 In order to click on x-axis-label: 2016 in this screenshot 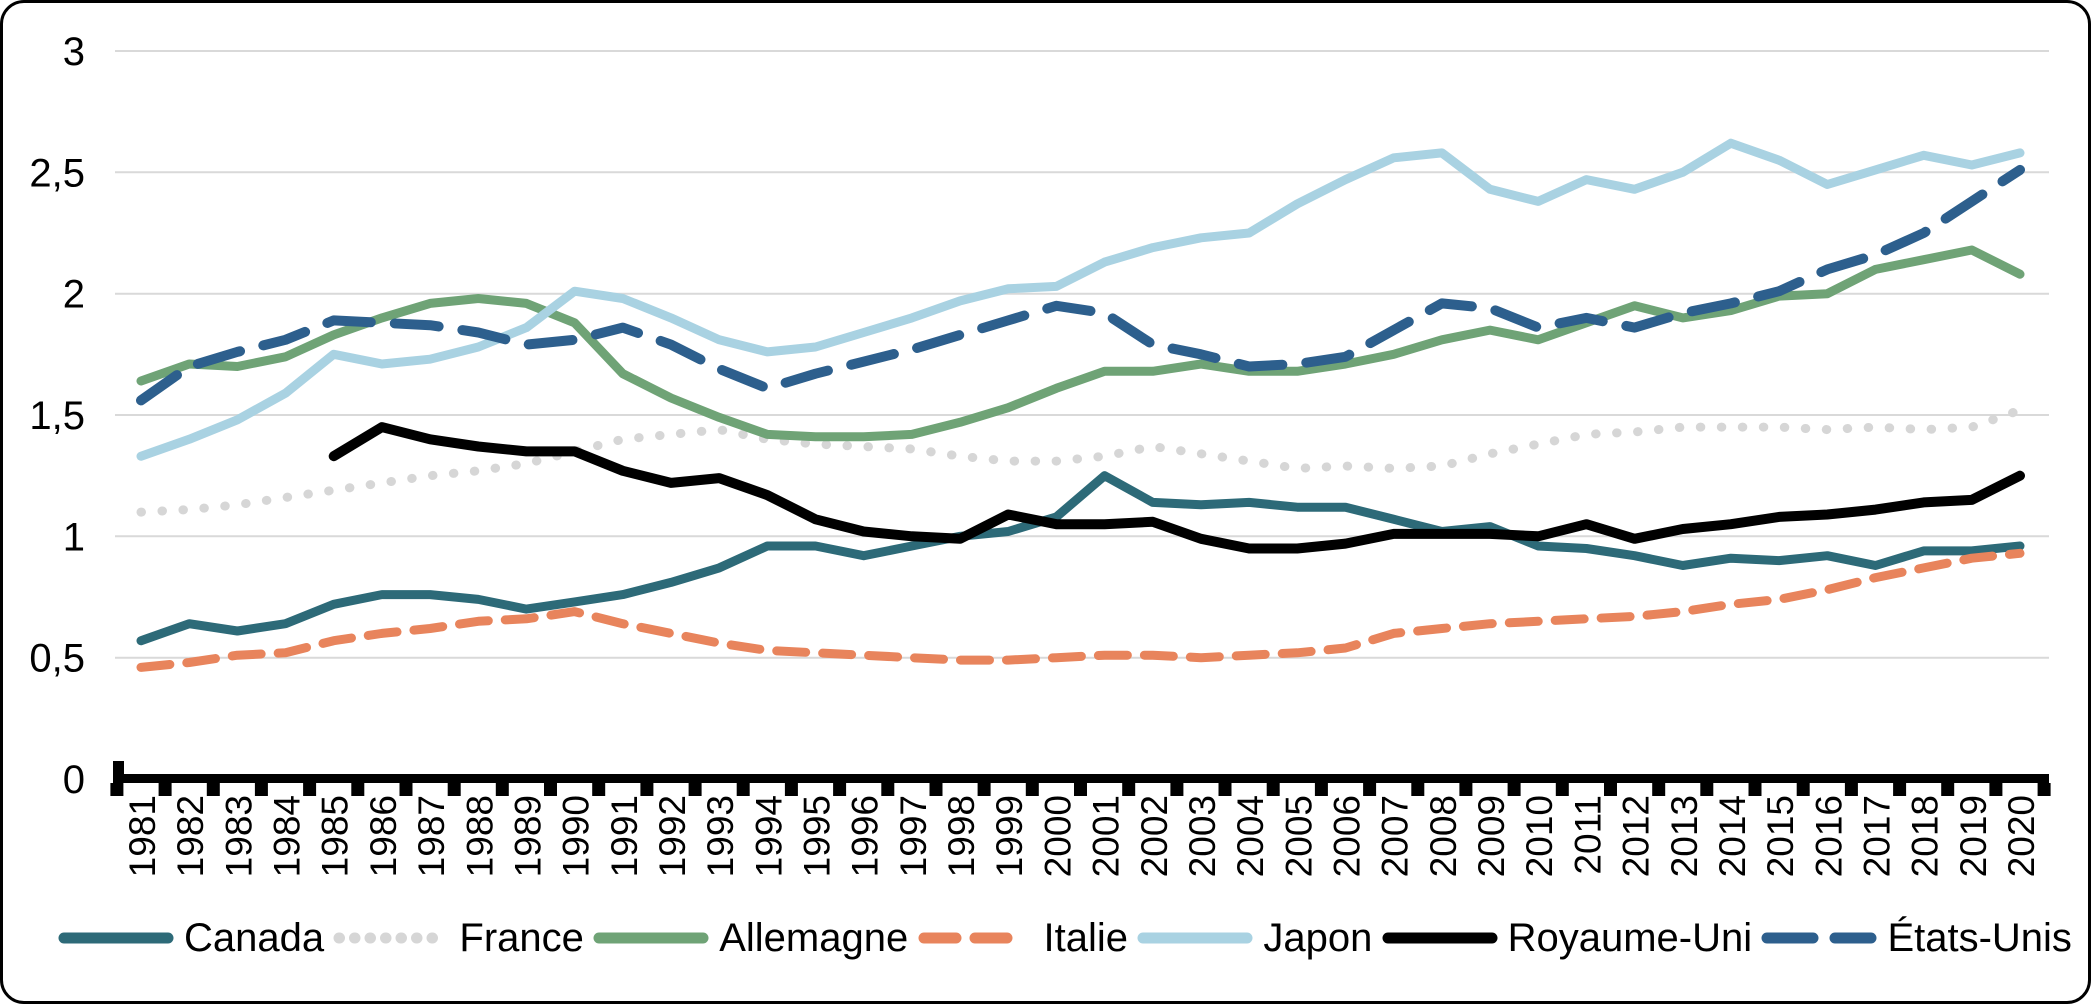, I will do `click(1828, 836)`.